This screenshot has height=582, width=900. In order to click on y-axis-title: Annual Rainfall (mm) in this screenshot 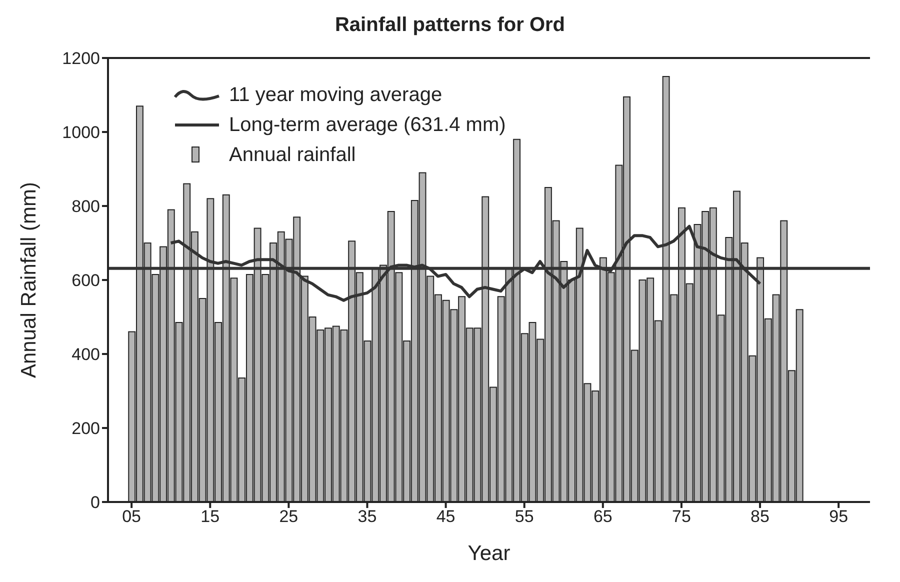, I will do `click(28, 280)`.